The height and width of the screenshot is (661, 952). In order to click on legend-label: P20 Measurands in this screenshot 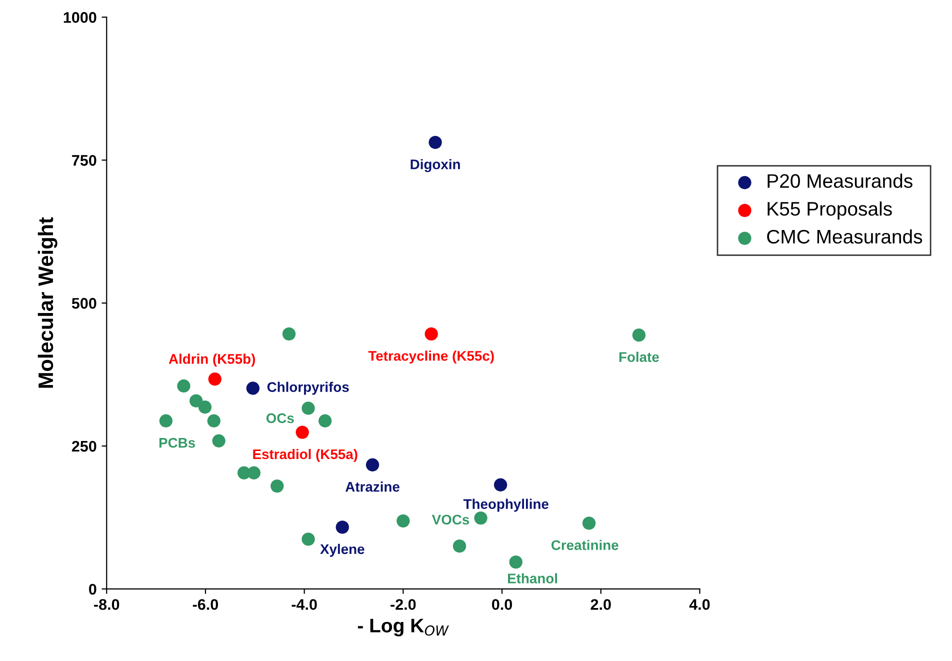, I will do `click(840, 181)`.